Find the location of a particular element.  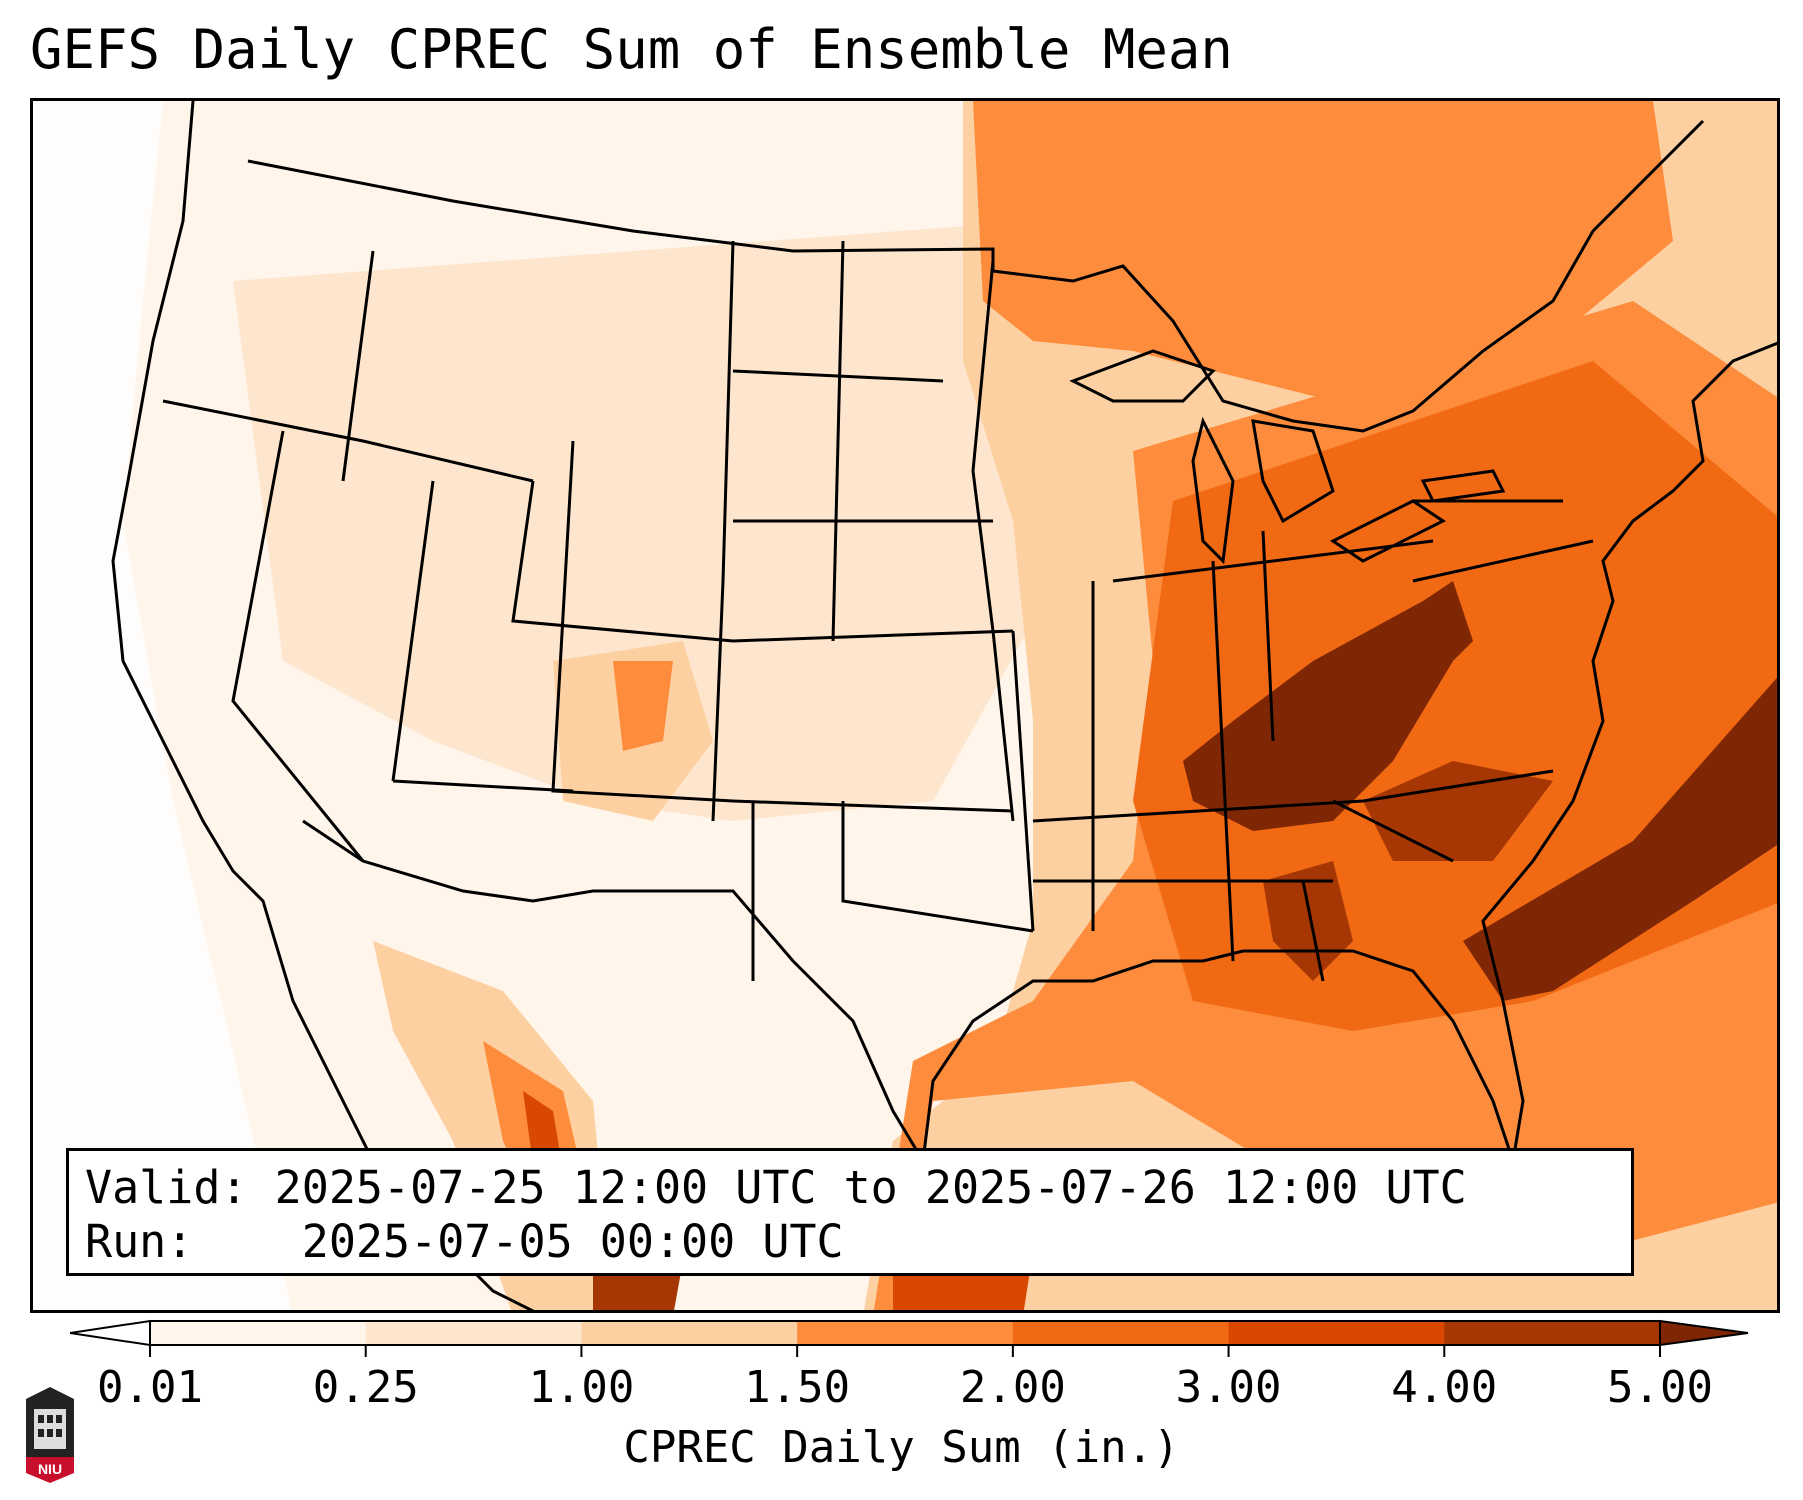

colorbar-tick-label: 0.25 is located at coordinates (365, 1387).